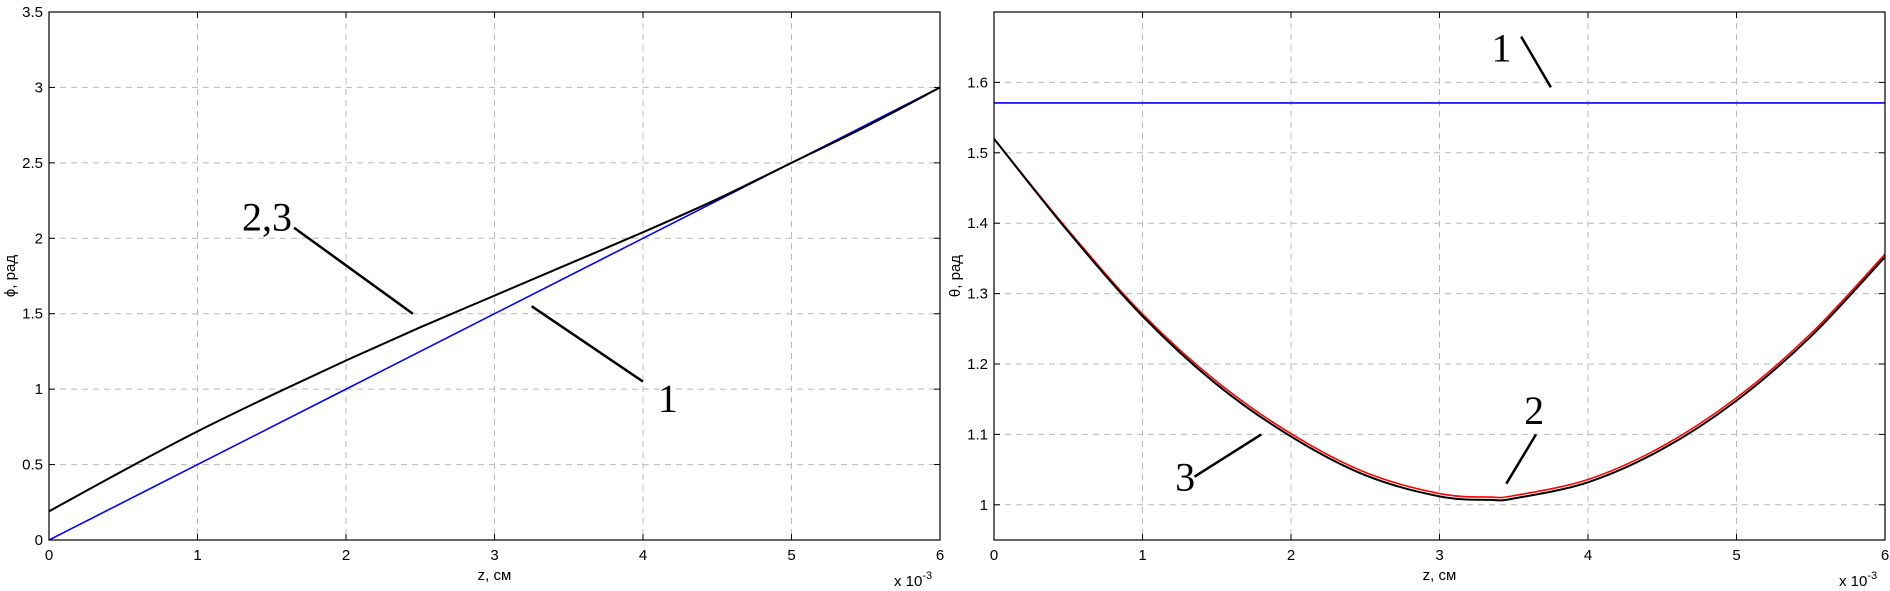 The height and width of the screenshot is (591, 1890). I want to click on y-tick-label: 0, so click(39, 540).